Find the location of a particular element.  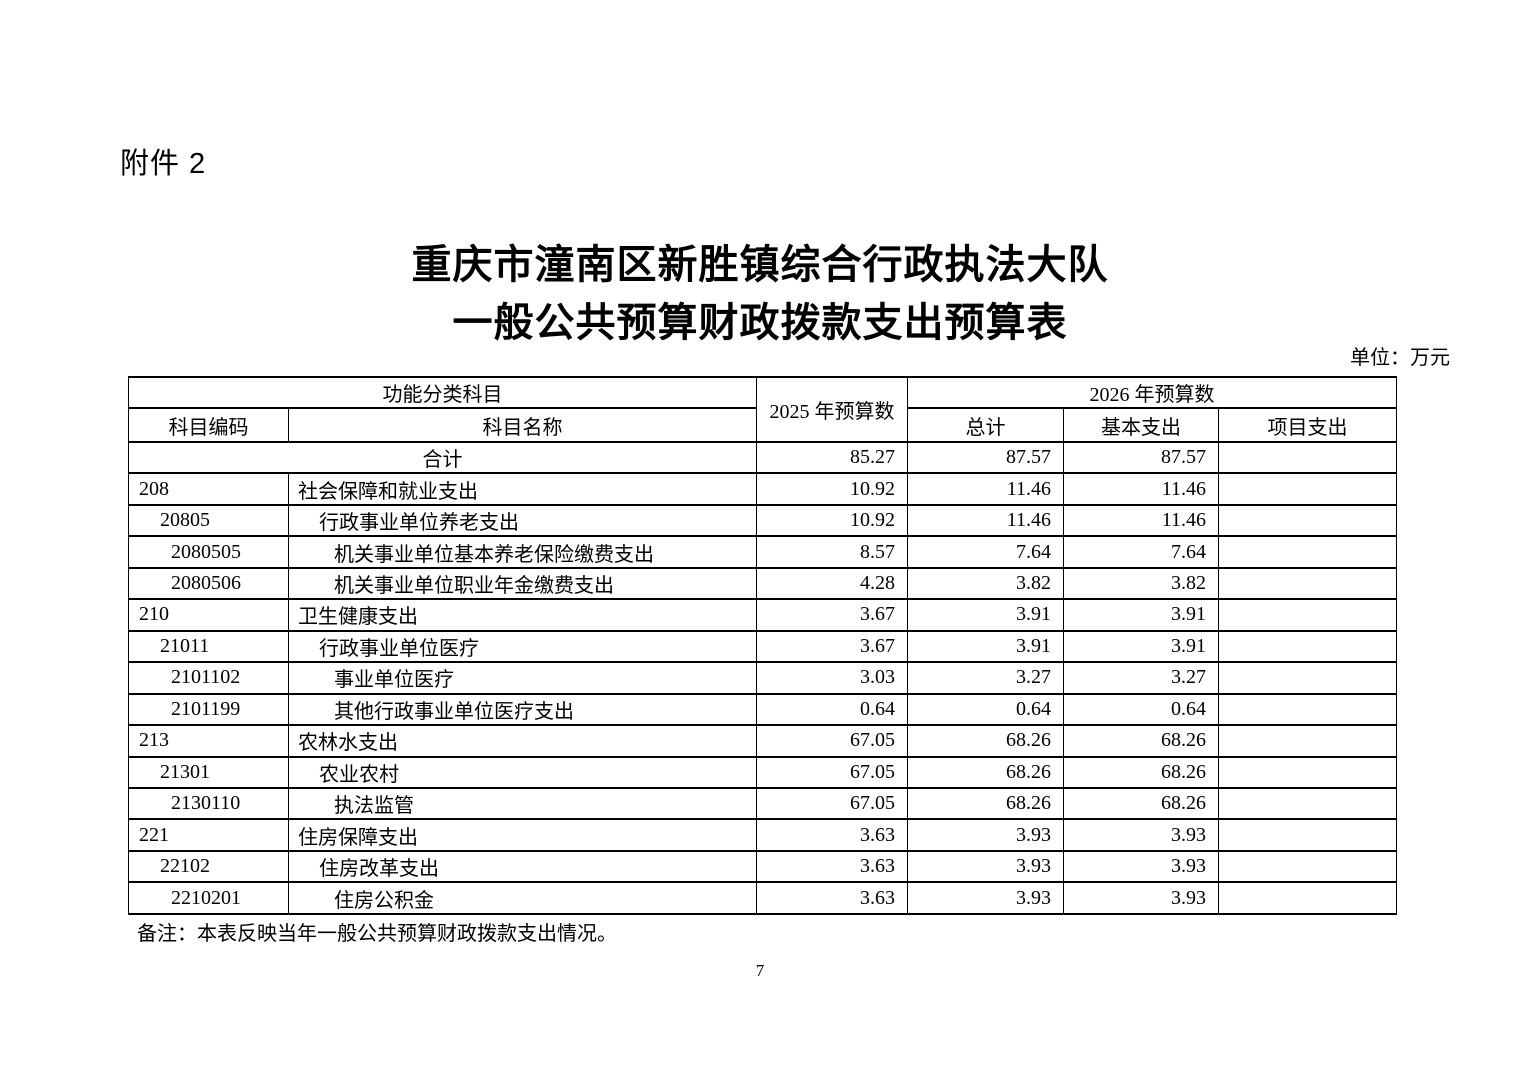

table-row: 21301 农业农村 67.05 68.26 68.26 is located at coordinates (762, 772).